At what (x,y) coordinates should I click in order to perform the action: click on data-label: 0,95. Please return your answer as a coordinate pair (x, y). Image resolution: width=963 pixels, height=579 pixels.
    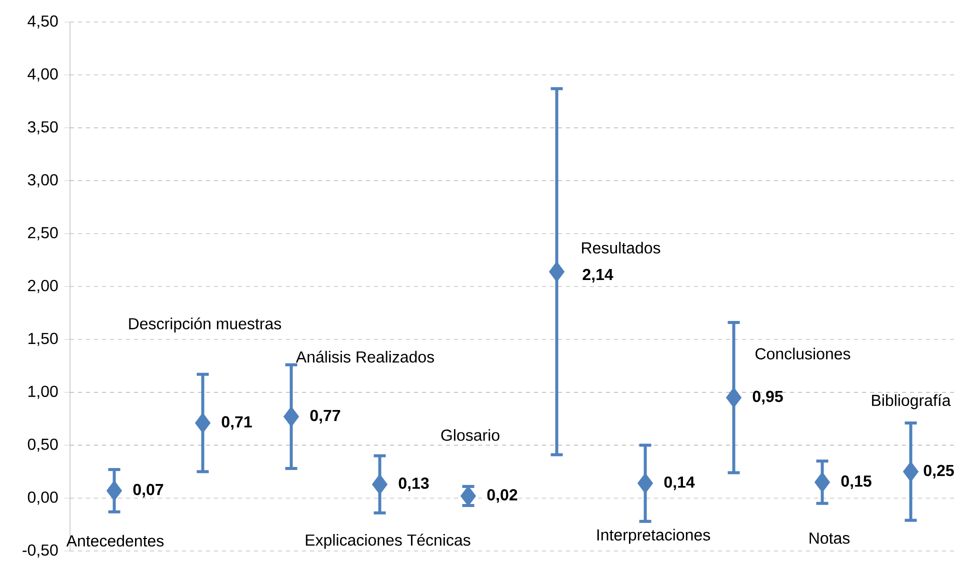
    Looking at the image, I should click on (767, 397).